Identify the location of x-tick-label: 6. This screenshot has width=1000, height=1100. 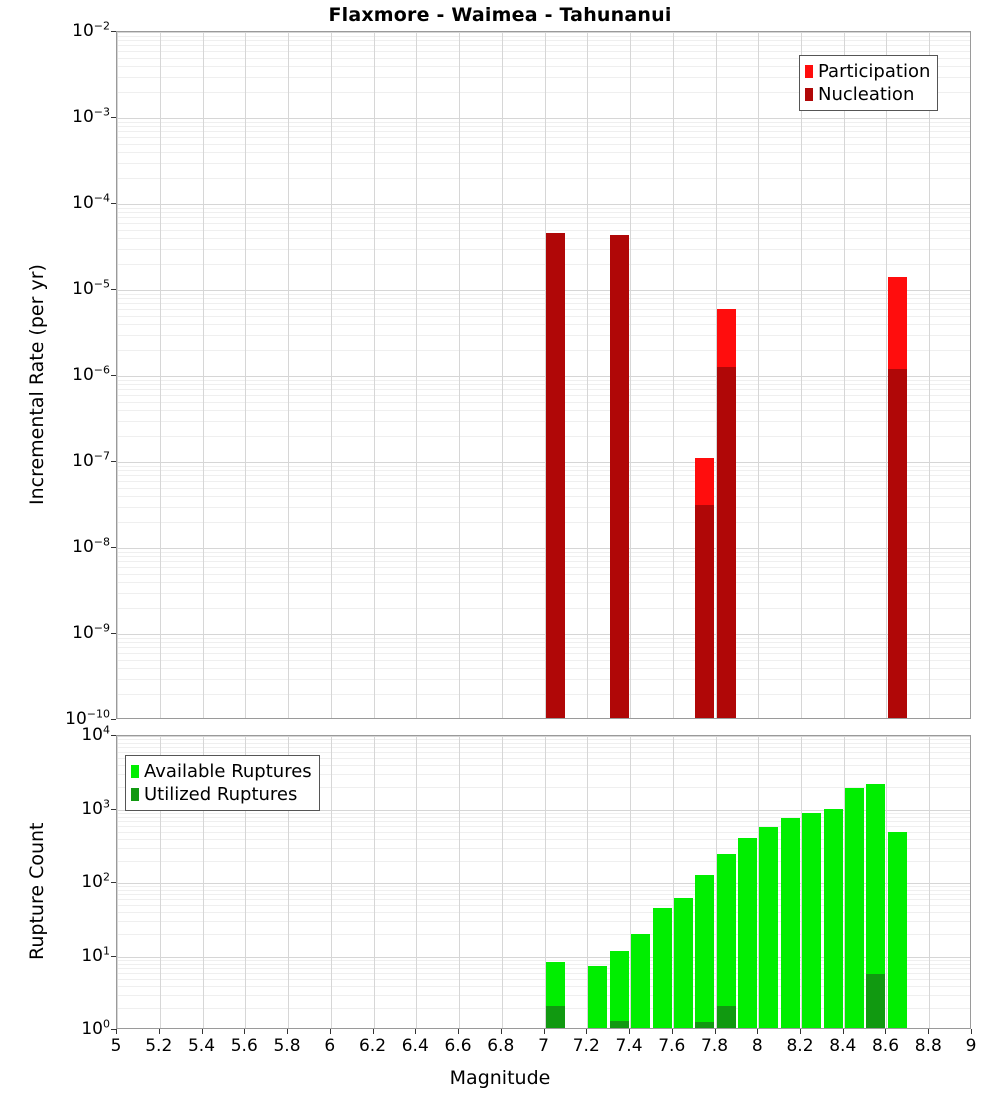
(330, 1046).